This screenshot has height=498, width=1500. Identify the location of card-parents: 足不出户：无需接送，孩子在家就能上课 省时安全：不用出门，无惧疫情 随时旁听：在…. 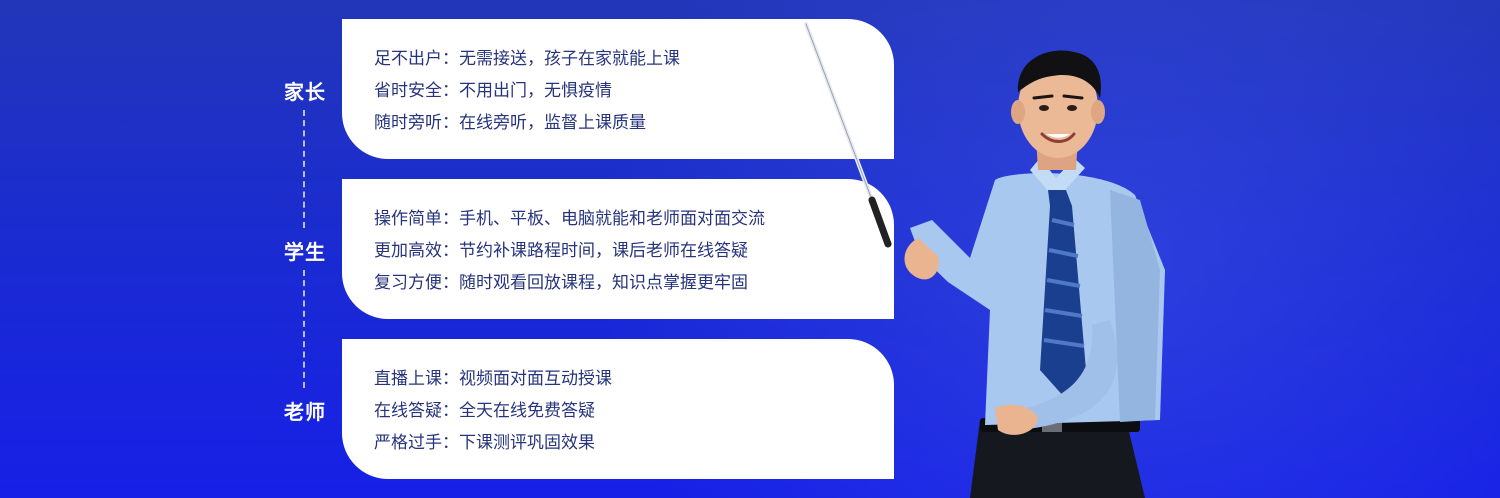
(618, 89).